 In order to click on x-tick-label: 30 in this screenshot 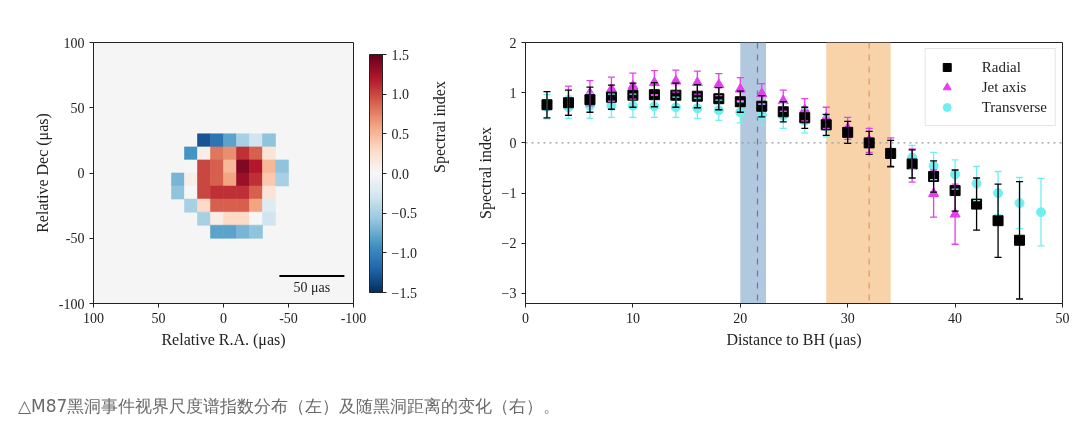, I will do `click(847, 318)`.